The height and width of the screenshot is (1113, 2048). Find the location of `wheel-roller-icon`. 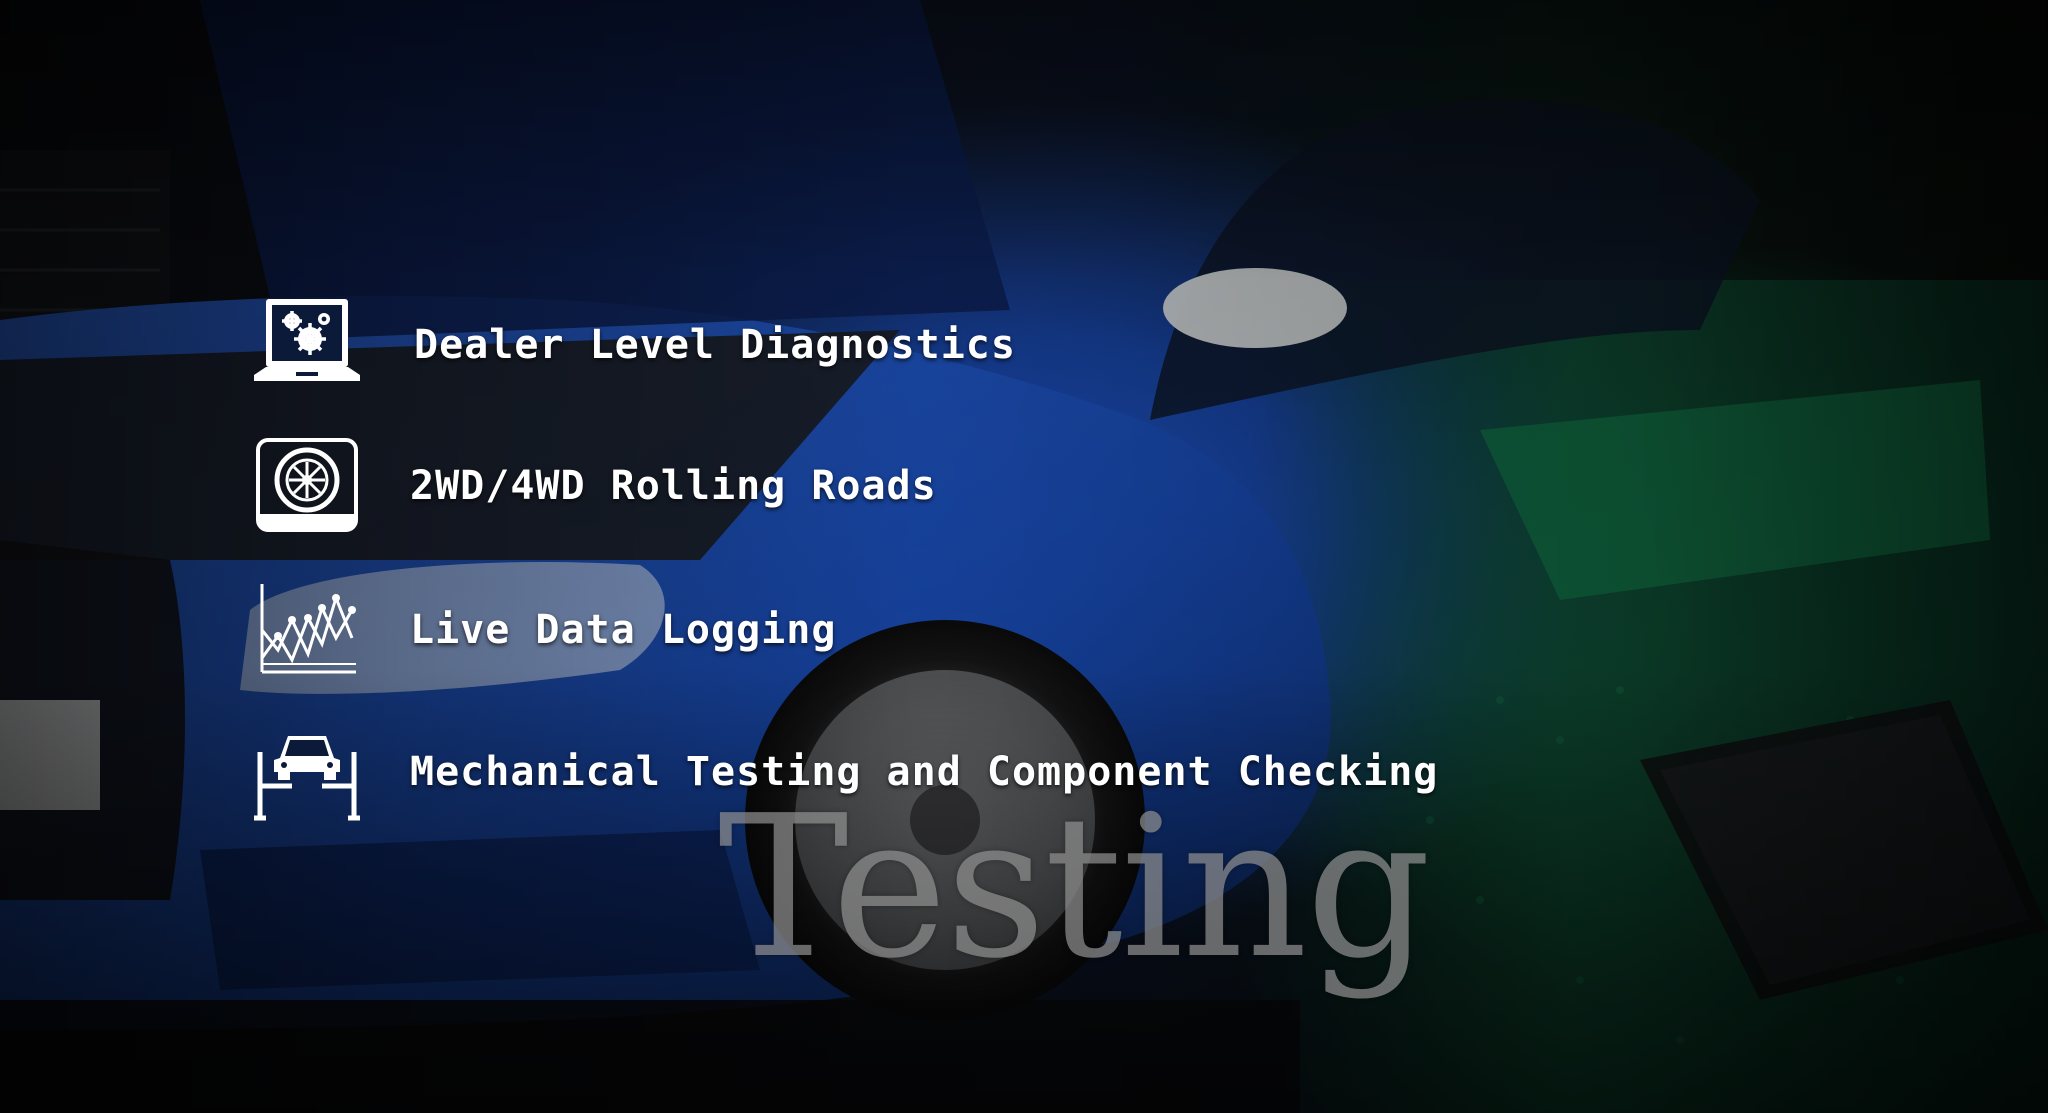

wheel-roller-icon is located at coordinates (307, 486).